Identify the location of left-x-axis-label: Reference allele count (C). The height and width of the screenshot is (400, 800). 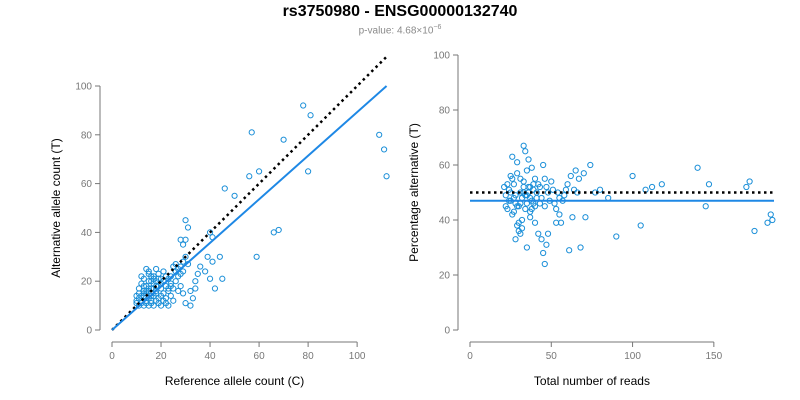
(234, 381).